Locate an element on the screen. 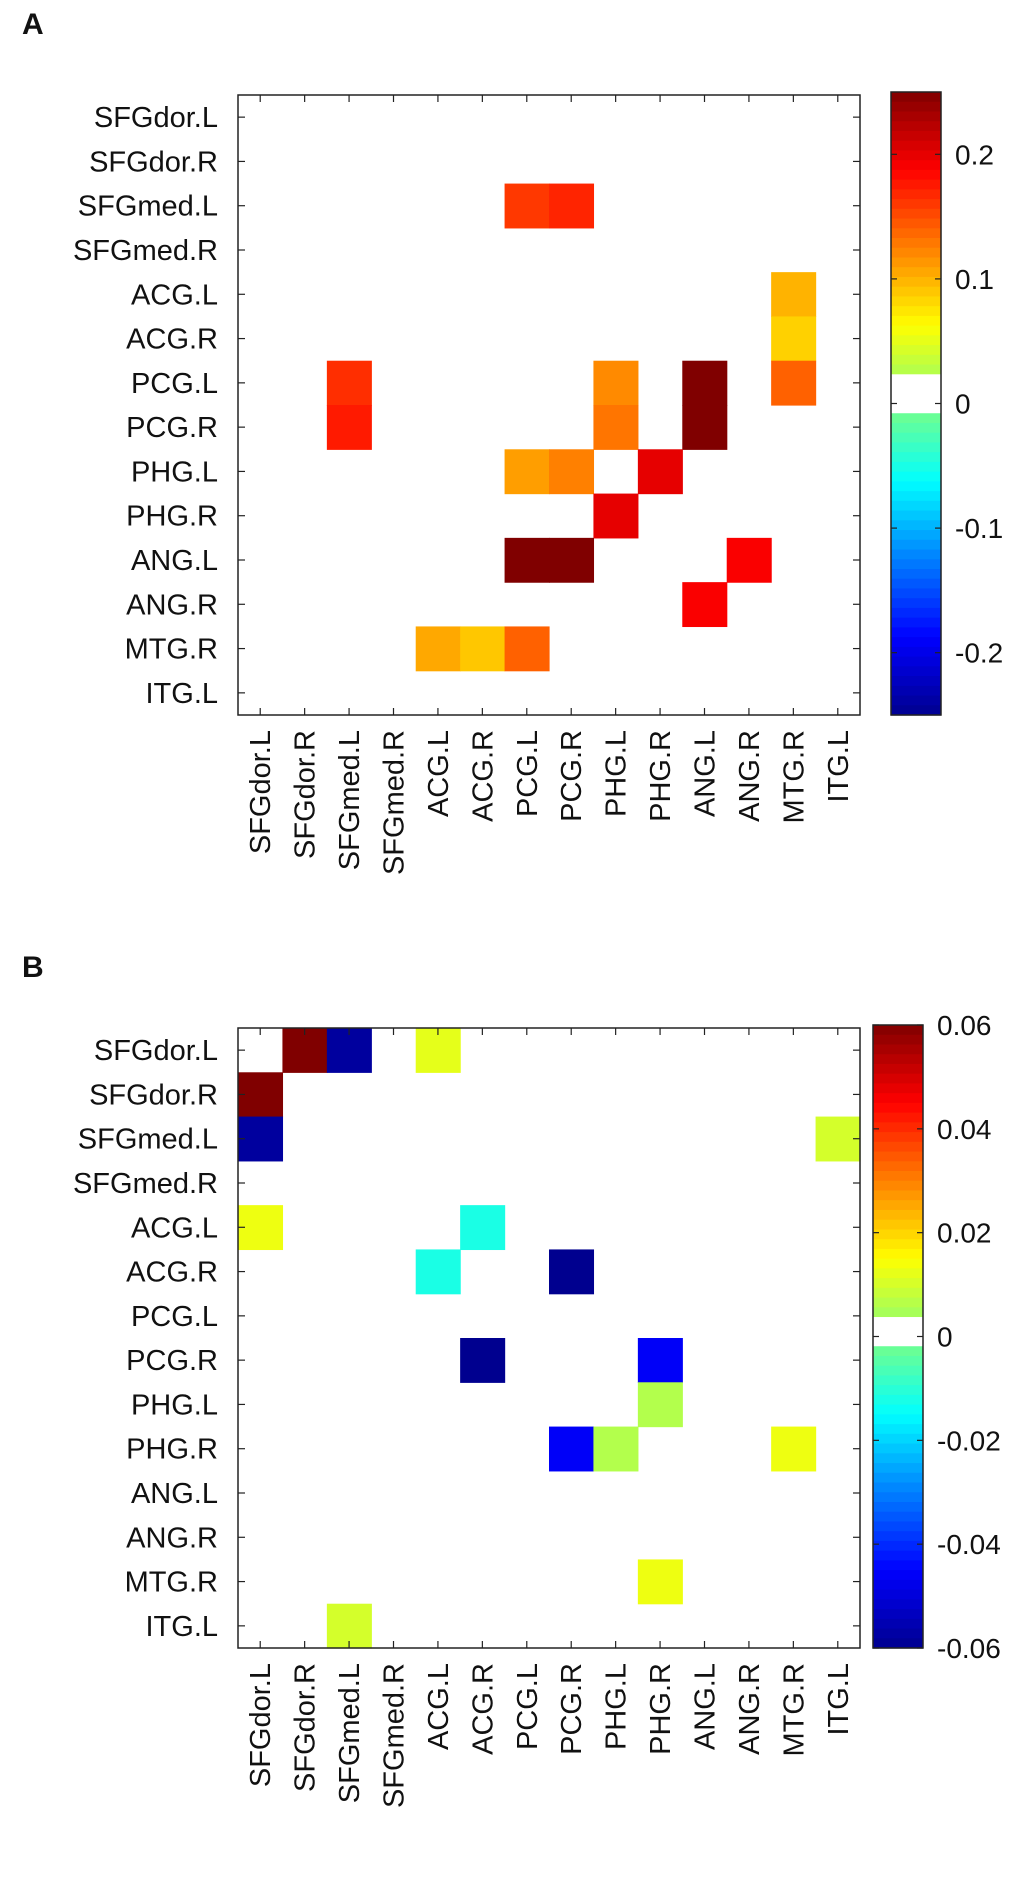 This screenshot has width=1020, height=1877. colorbar-tick-label: -0.02 is located at coordinates (969, 1440).